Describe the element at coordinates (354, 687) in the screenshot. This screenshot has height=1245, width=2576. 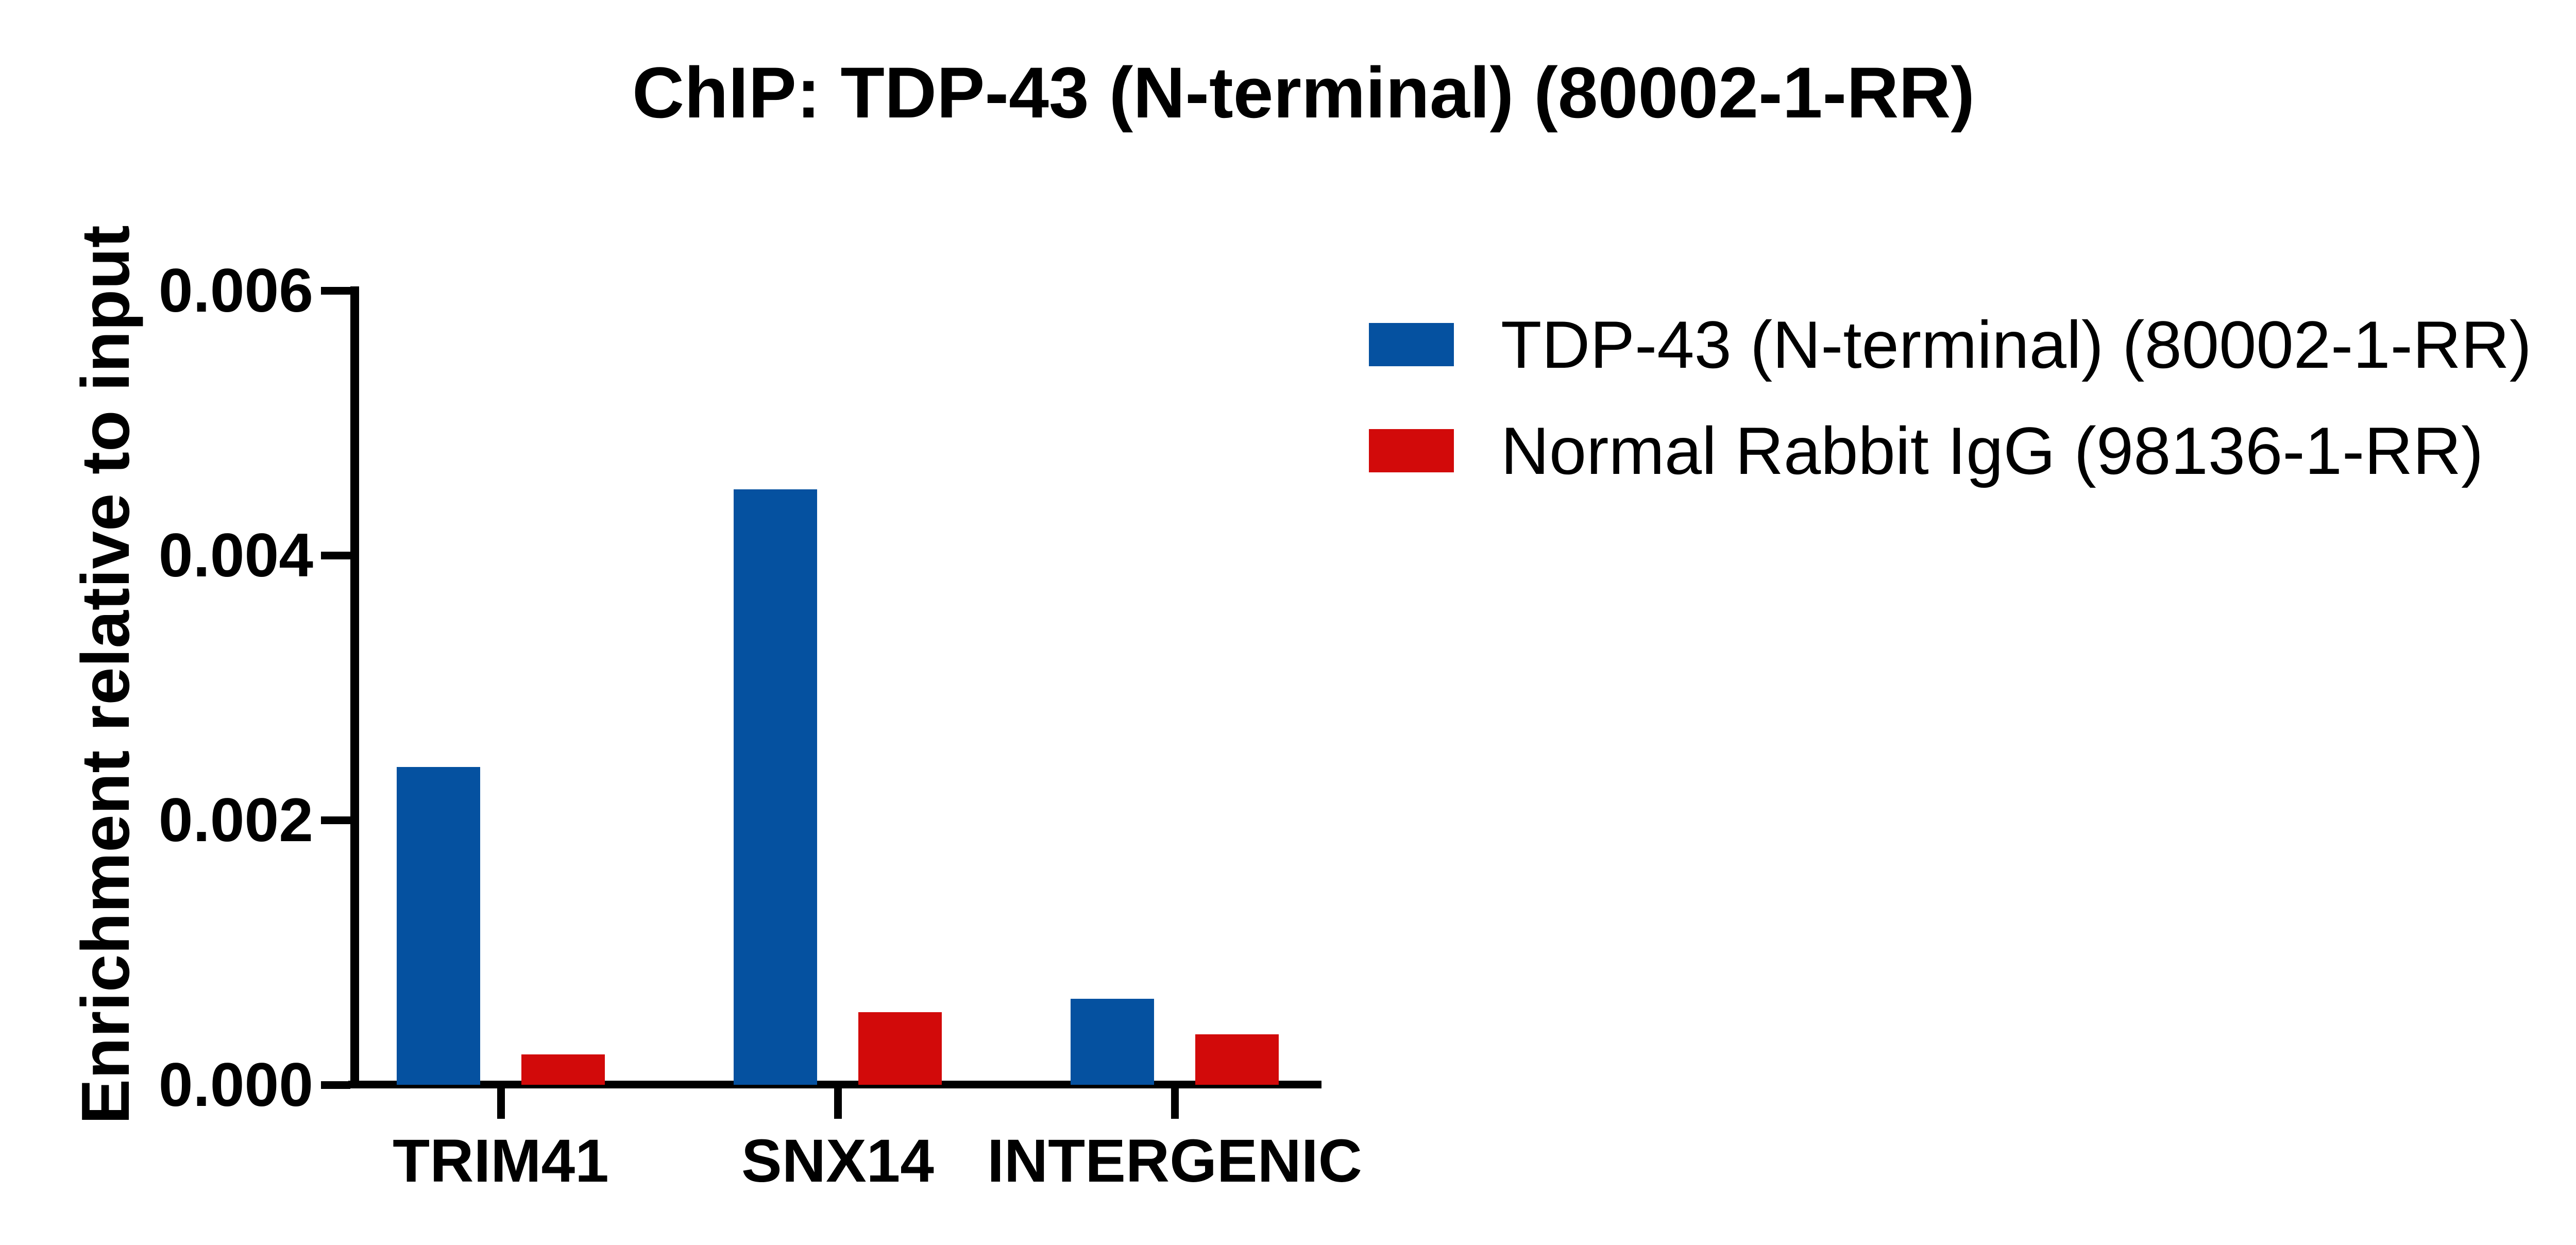
I see `y-axis-line` at that location.